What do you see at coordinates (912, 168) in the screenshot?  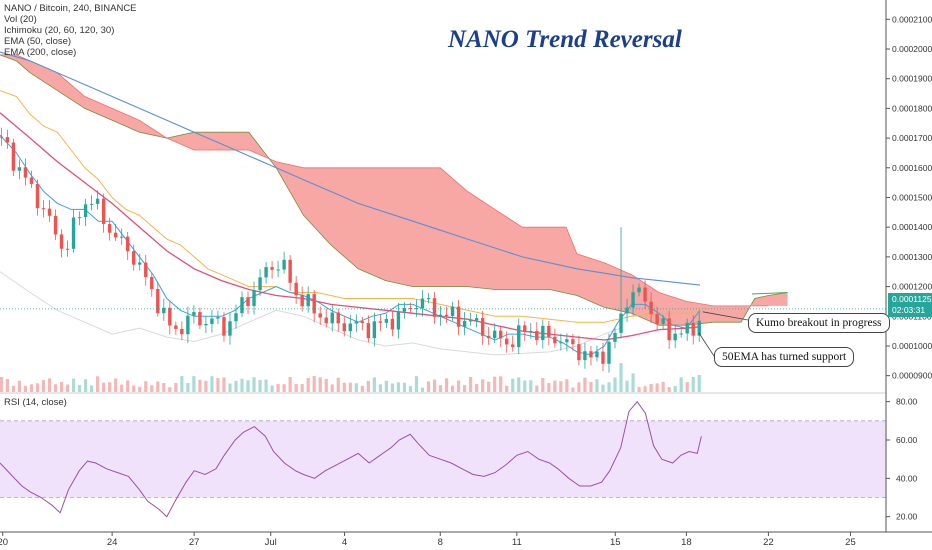 I see `price-tick-label: 0.0001600` at bounding box center [912, 168].